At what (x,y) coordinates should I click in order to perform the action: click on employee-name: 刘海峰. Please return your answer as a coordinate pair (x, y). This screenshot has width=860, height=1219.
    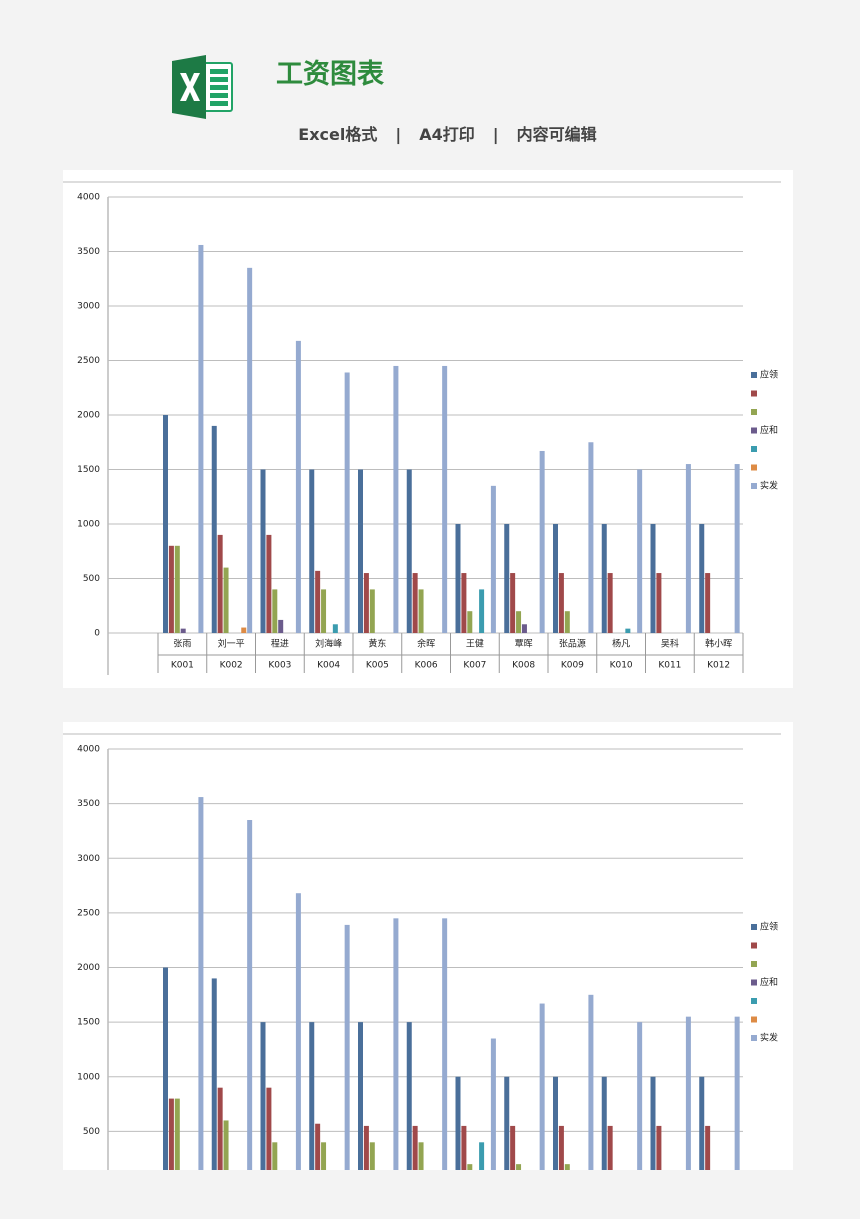
    Looking at the image, I should click on (328, 644).